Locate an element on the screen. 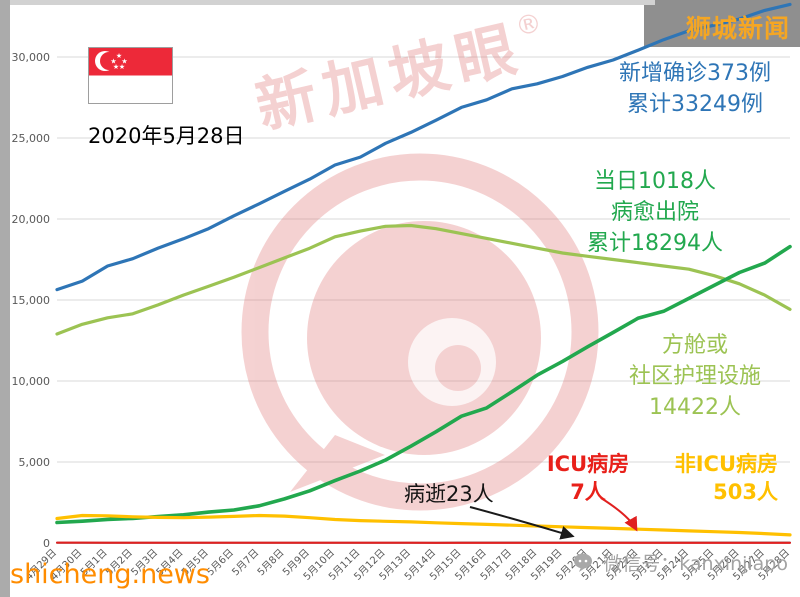 The width and height of the screenshot is (800, 597). annotation-arrows is located at coordinates (553, 518).